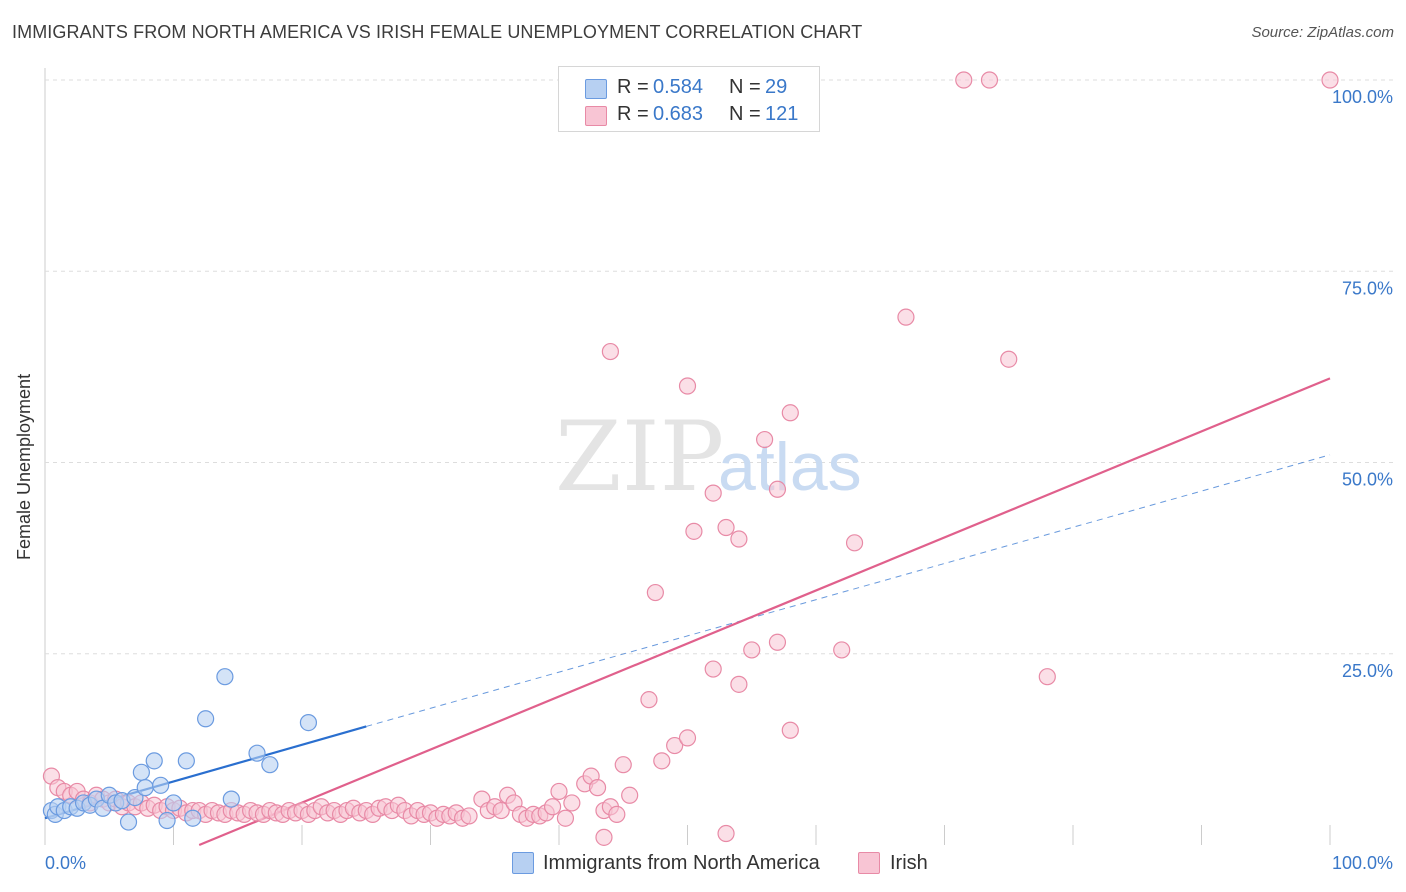 The height and width of the screenshot is (892, 1406). What do you see at coordinates (596, 116) in the screenshot?
I see `legend-swatch-pink` at bounding box center [596, 116].